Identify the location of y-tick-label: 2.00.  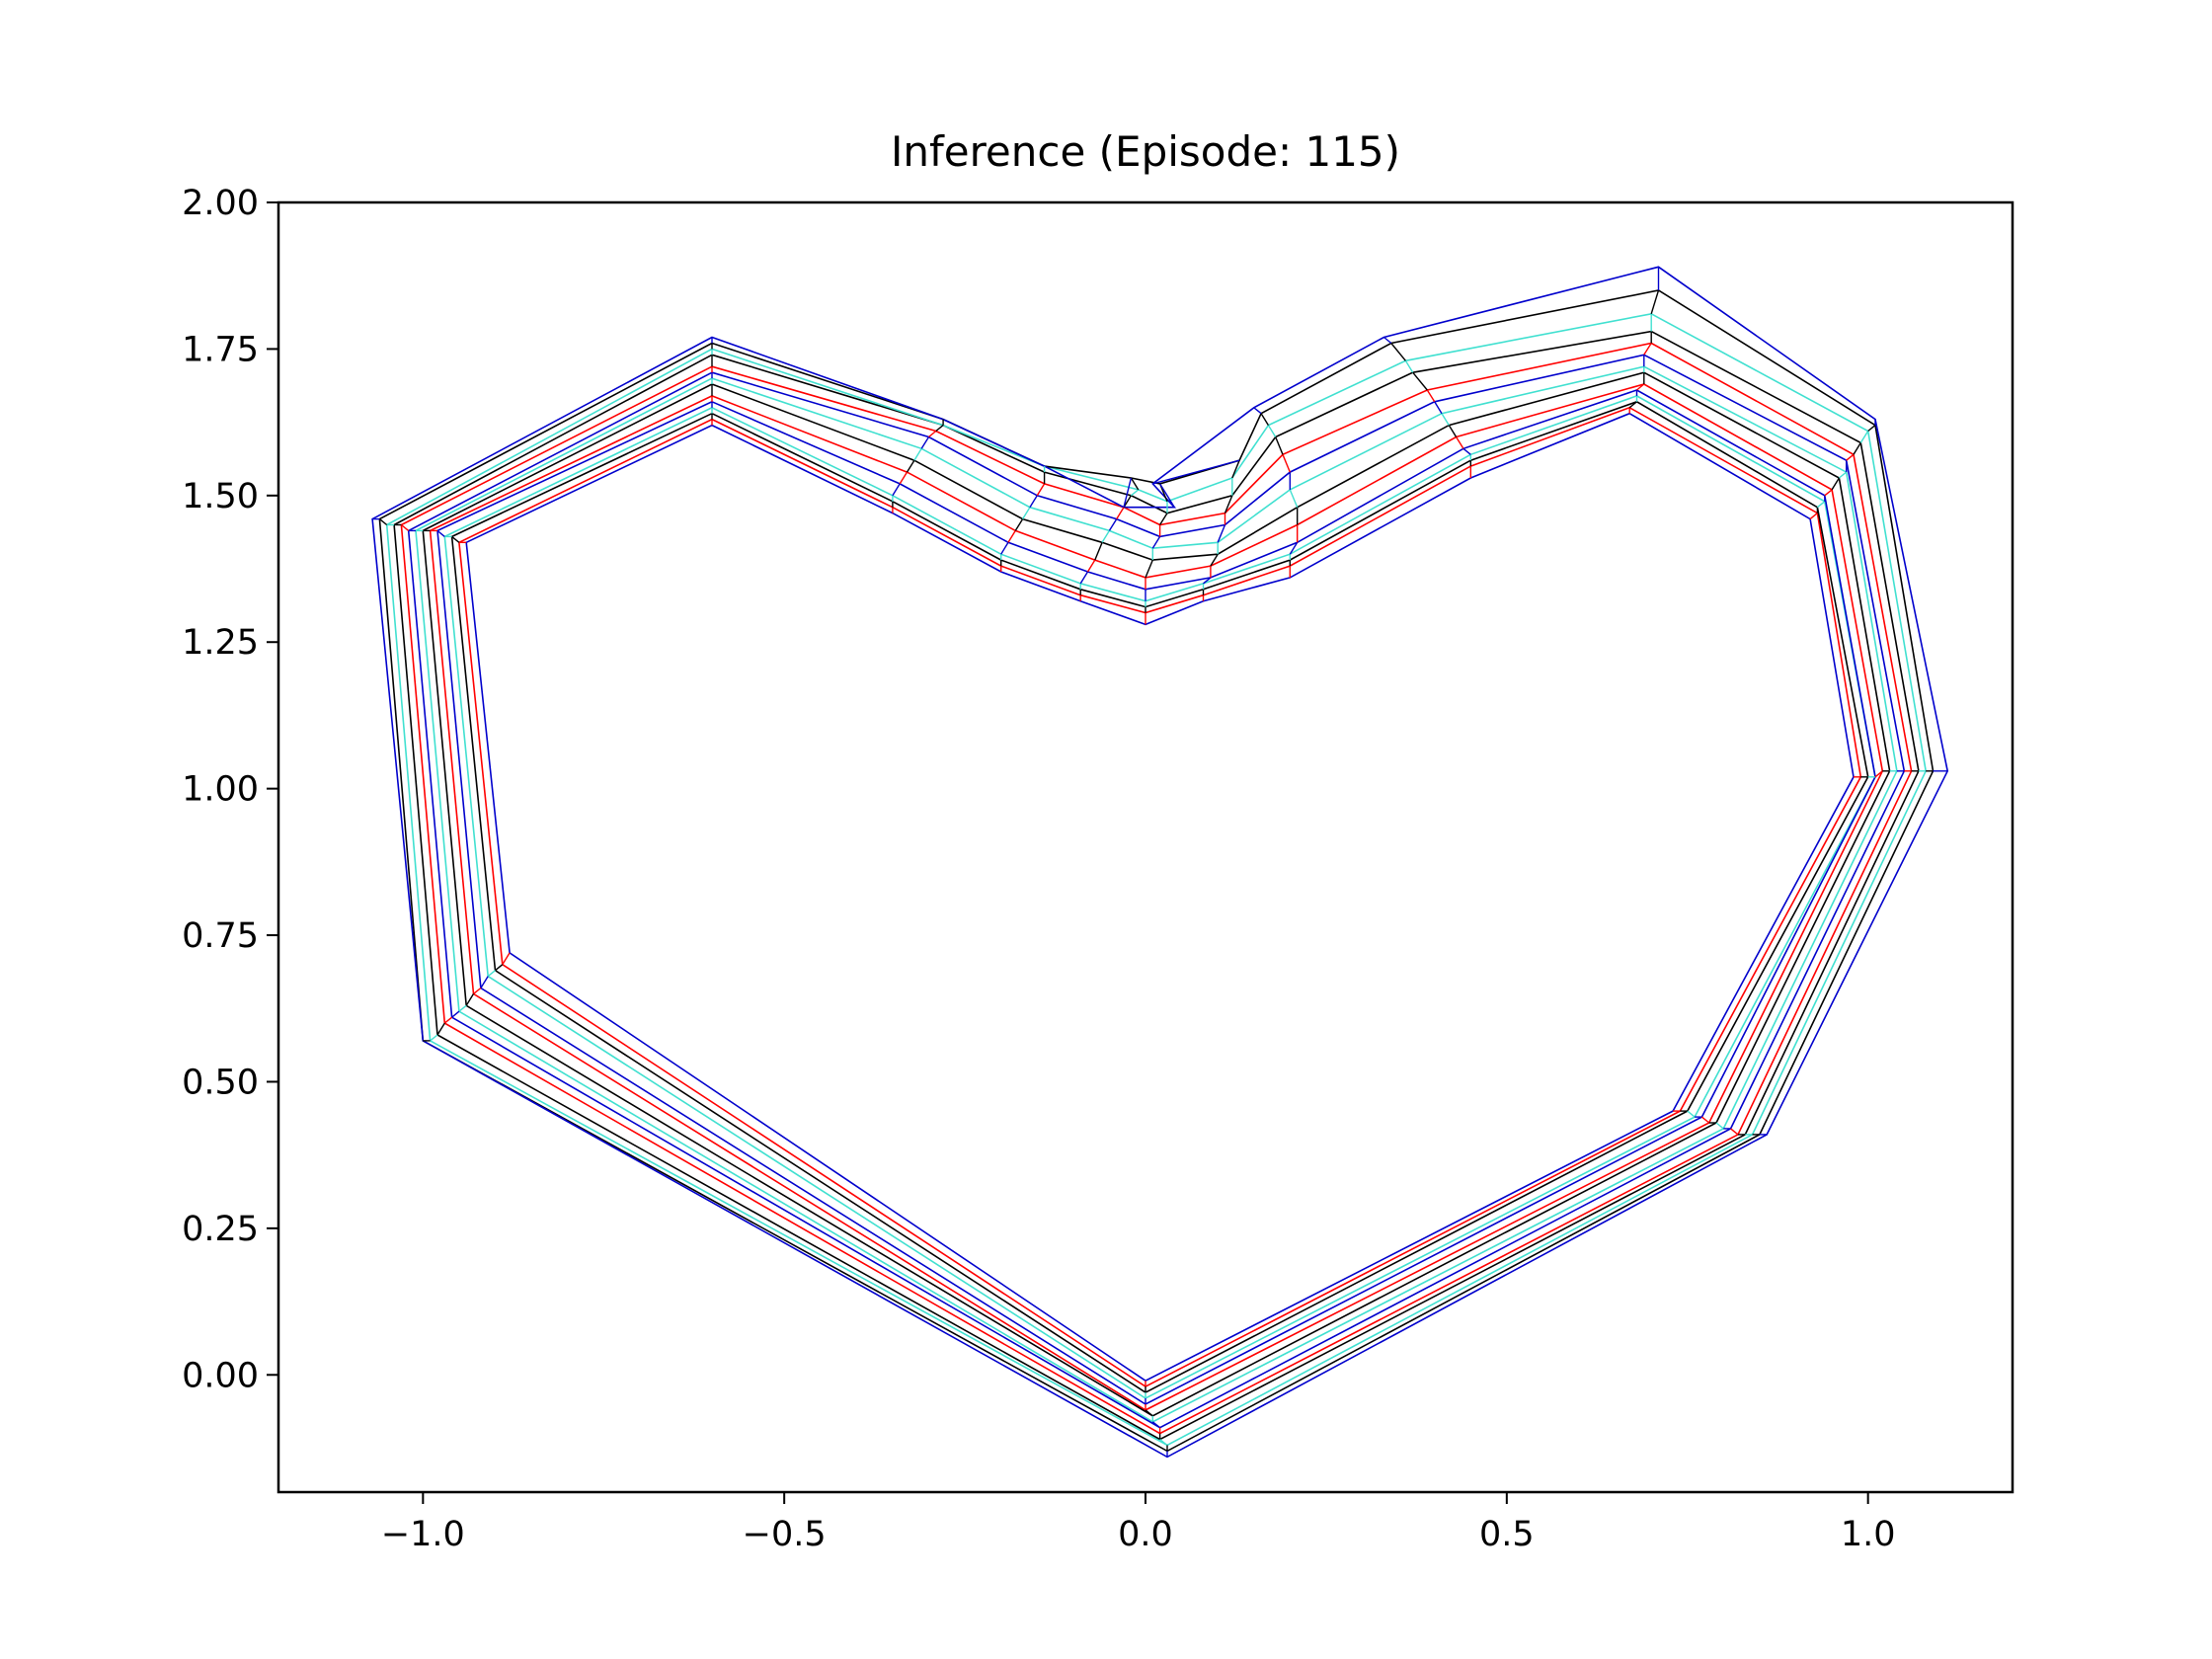
(221, 203).